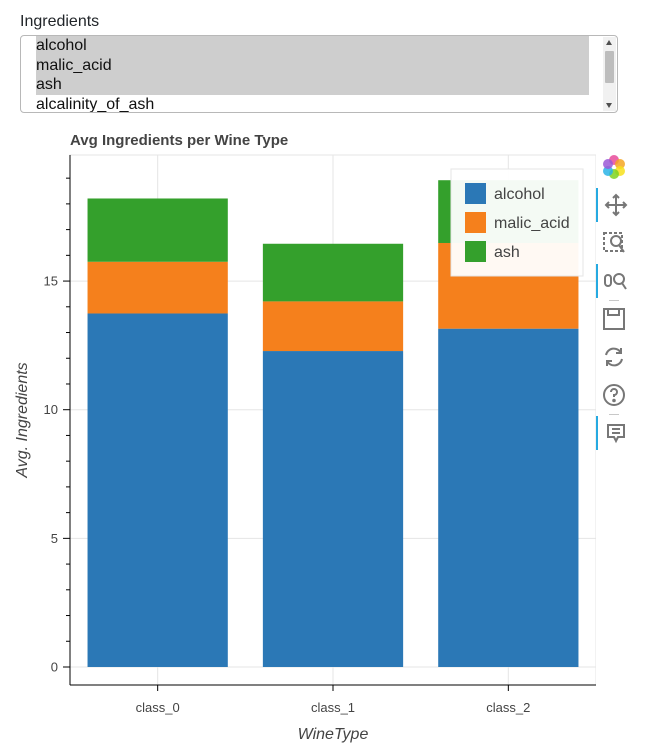 The width and height of the screenshot is (655, 756). I want to click on x-tick-label: class_2, so click(508, 707).